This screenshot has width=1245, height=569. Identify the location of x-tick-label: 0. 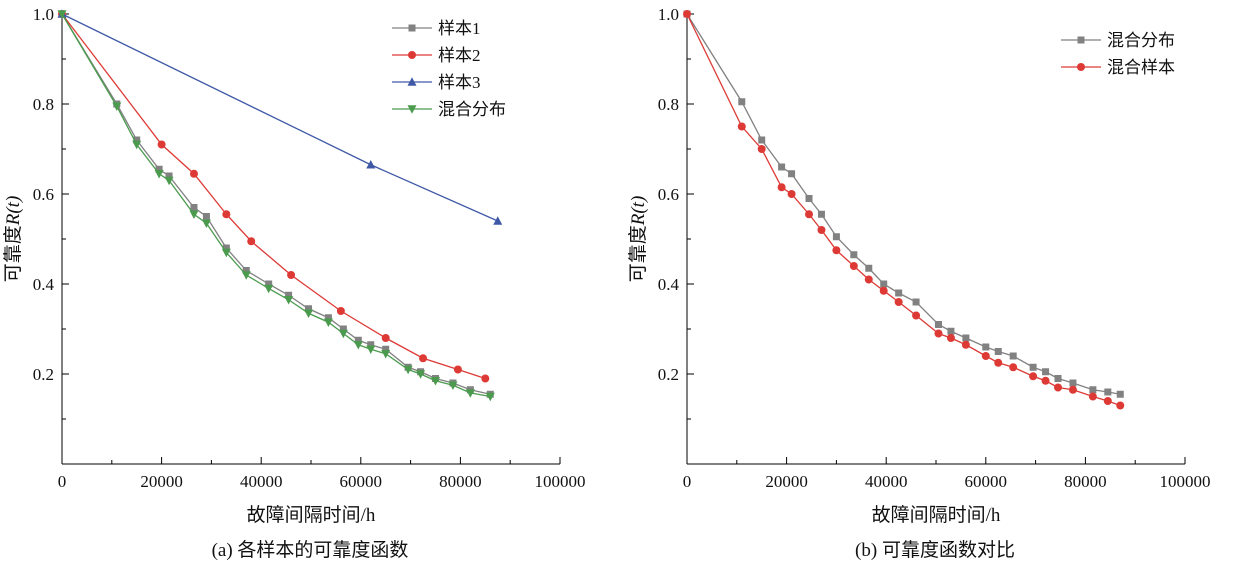
(687, 481).